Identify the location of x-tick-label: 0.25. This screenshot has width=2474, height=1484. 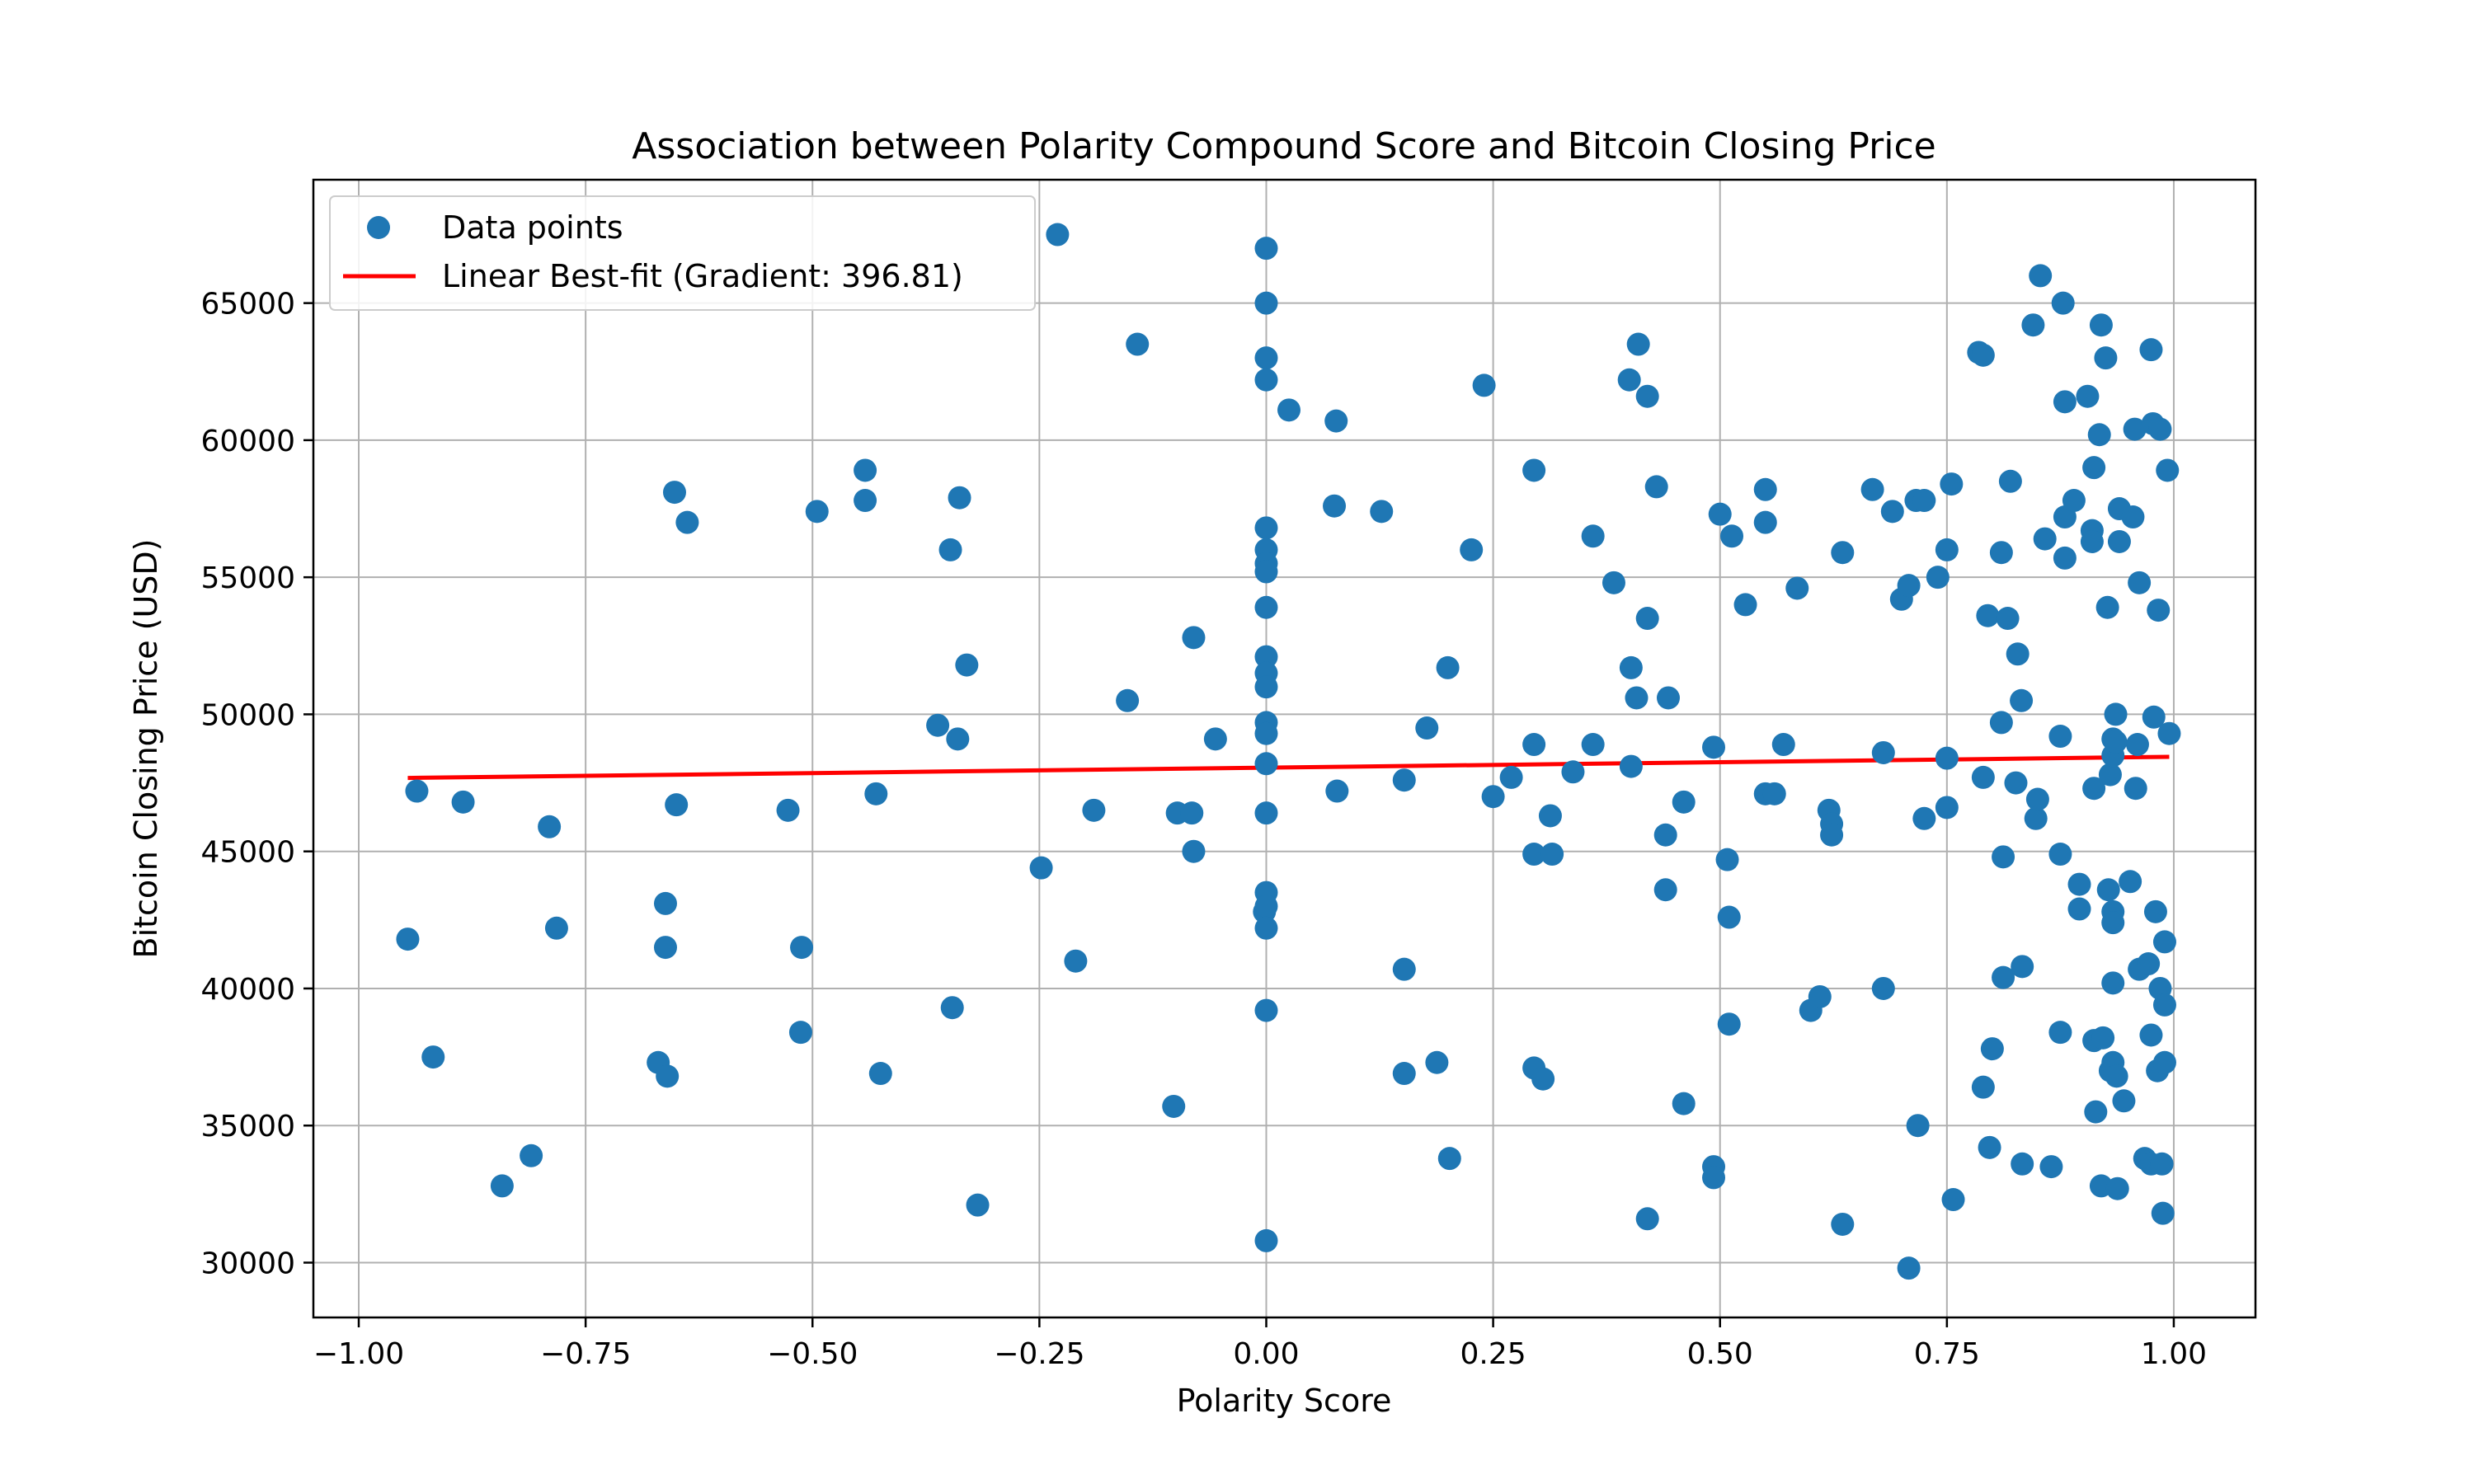
(1493, 1354).